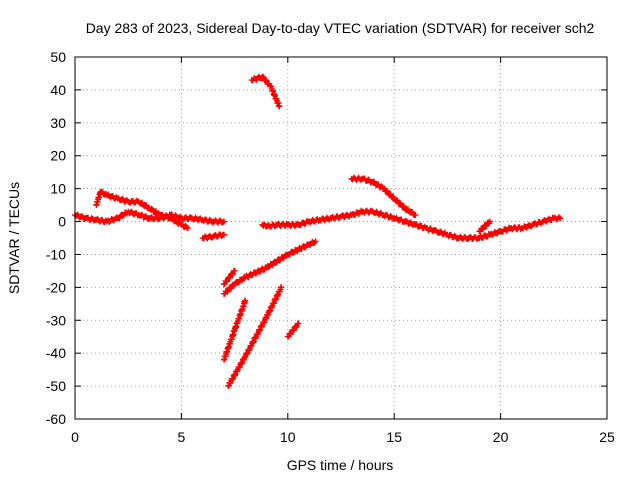  I want to click on series-track-c-markers, so click(213, 236).